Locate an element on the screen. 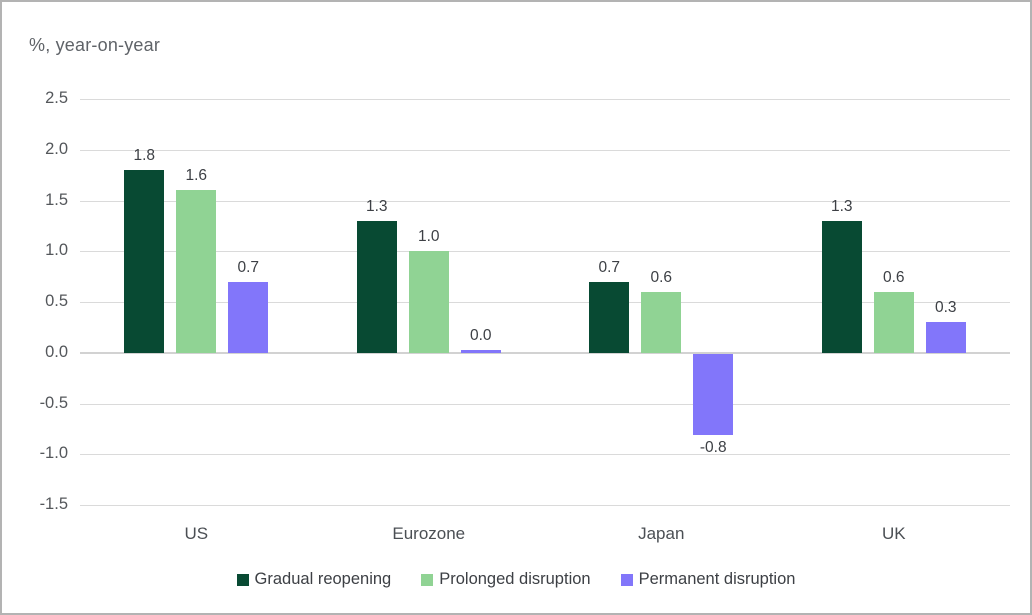  y-tick-label: -1.5 is located at coordinates (53, 504).